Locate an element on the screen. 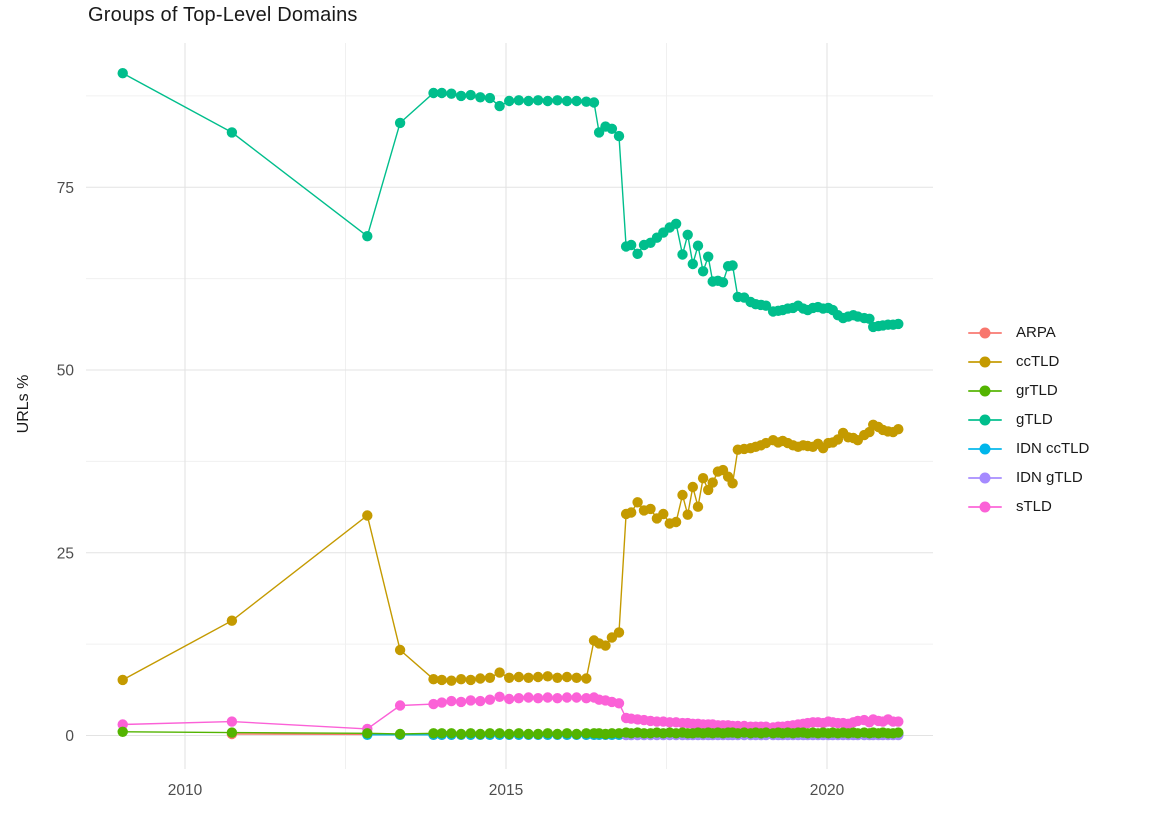  legend-label: ccTLD is located at coordinates (1038, 361).